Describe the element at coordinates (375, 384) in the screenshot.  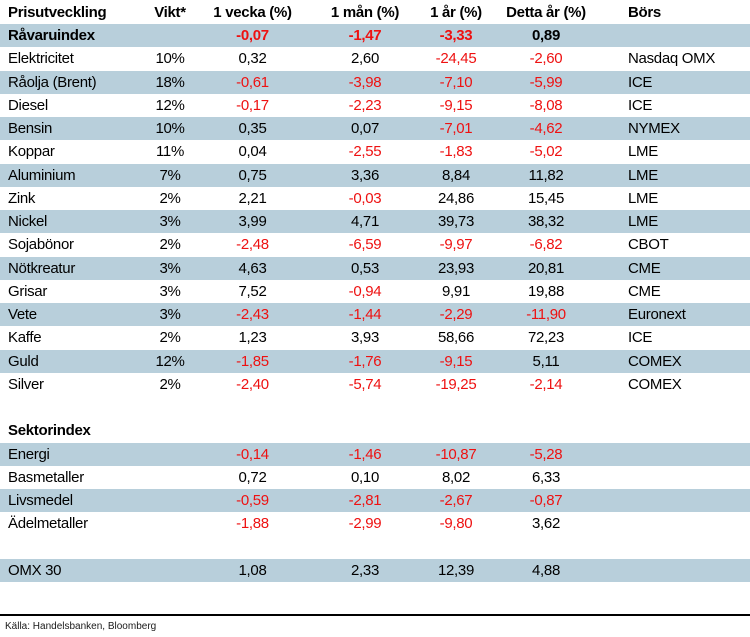
I see `table-row: Silver 2% -2,40 -5,74 -19,25 -2,14 COMEX` at that location.